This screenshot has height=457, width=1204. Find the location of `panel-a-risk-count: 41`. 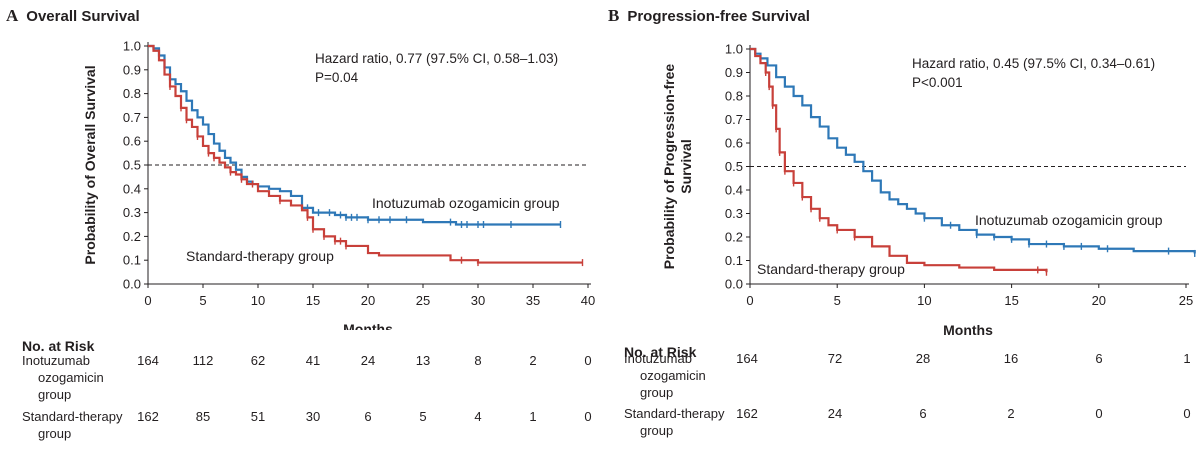

panel-a-risk-count: 41 is located at coordinates (313, 360).